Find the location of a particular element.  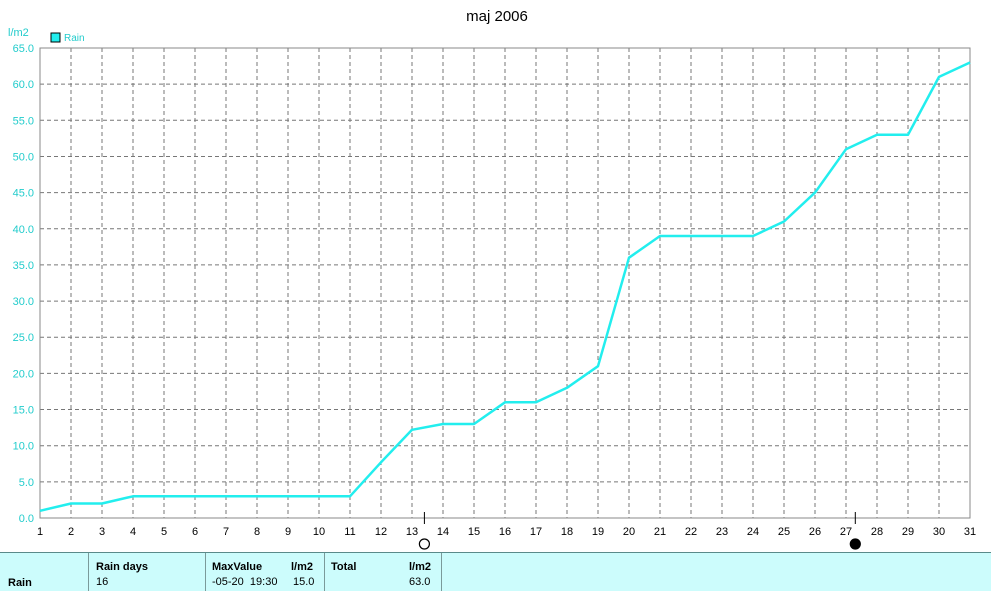

legend: Rain is located at coordinates (67, 38).